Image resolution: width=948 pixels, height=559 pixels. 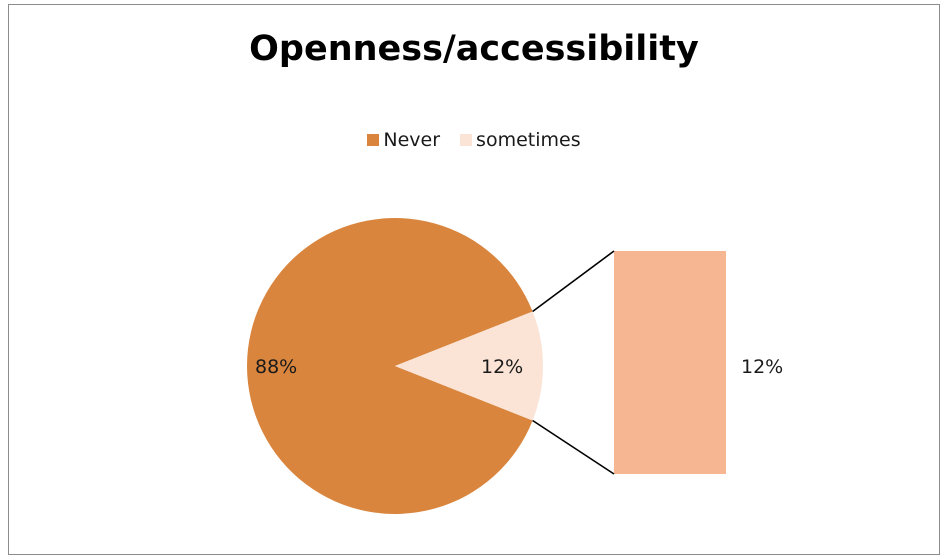 I want to click on legend-item-sometimes: sometimes, so click(x=520, y=140).